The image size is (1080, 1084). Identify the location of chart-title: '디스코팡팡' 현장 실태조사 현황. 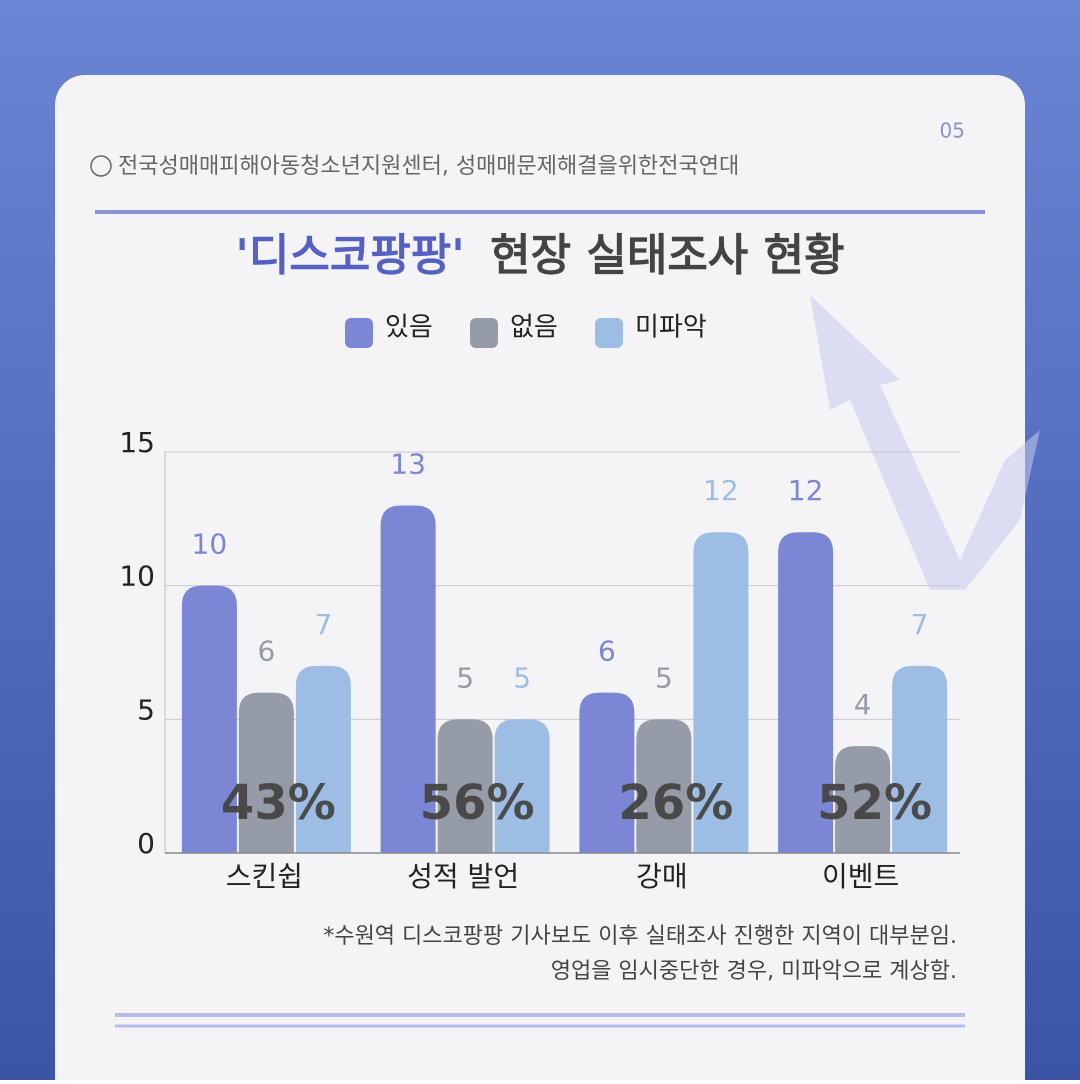
(539, 255).